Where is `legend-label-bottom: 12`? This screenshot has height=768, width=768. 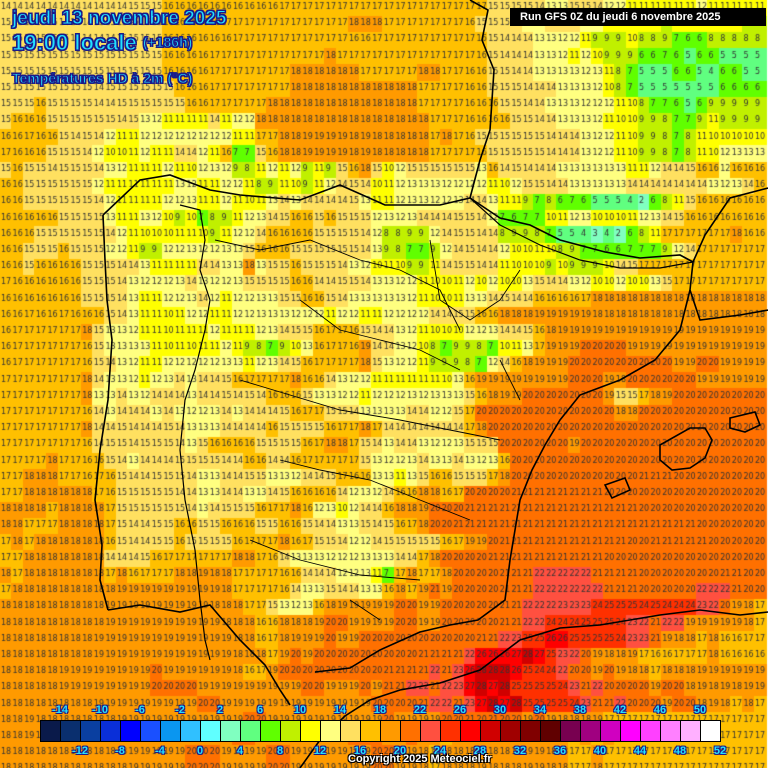
legend-label-bottom: 12 is located at coordinates (320, 751).